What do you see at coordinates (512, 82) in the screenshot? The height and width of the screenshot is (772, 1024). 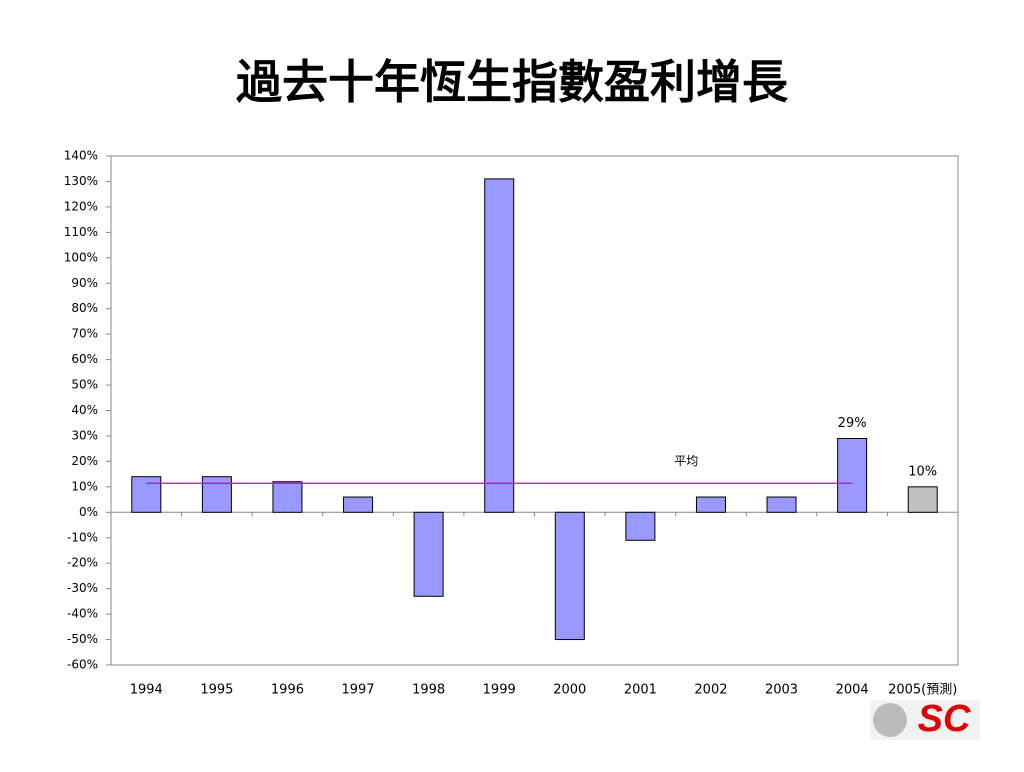 I see `chart-title: 過去十年恆生指數盈利增長` at bounding box center [512, 82].